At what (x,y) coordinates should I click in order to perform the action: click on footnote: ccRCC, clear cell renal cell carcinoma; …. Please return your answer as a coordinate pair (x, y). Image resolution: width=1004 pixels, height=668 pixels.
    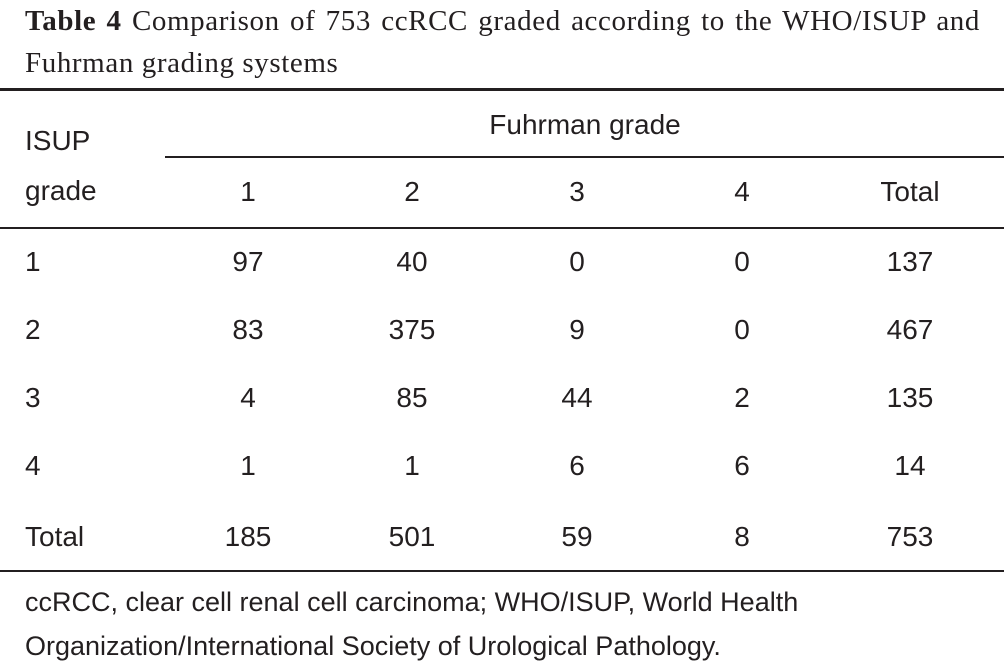
    Looking at the image, I should click on (412, 624).